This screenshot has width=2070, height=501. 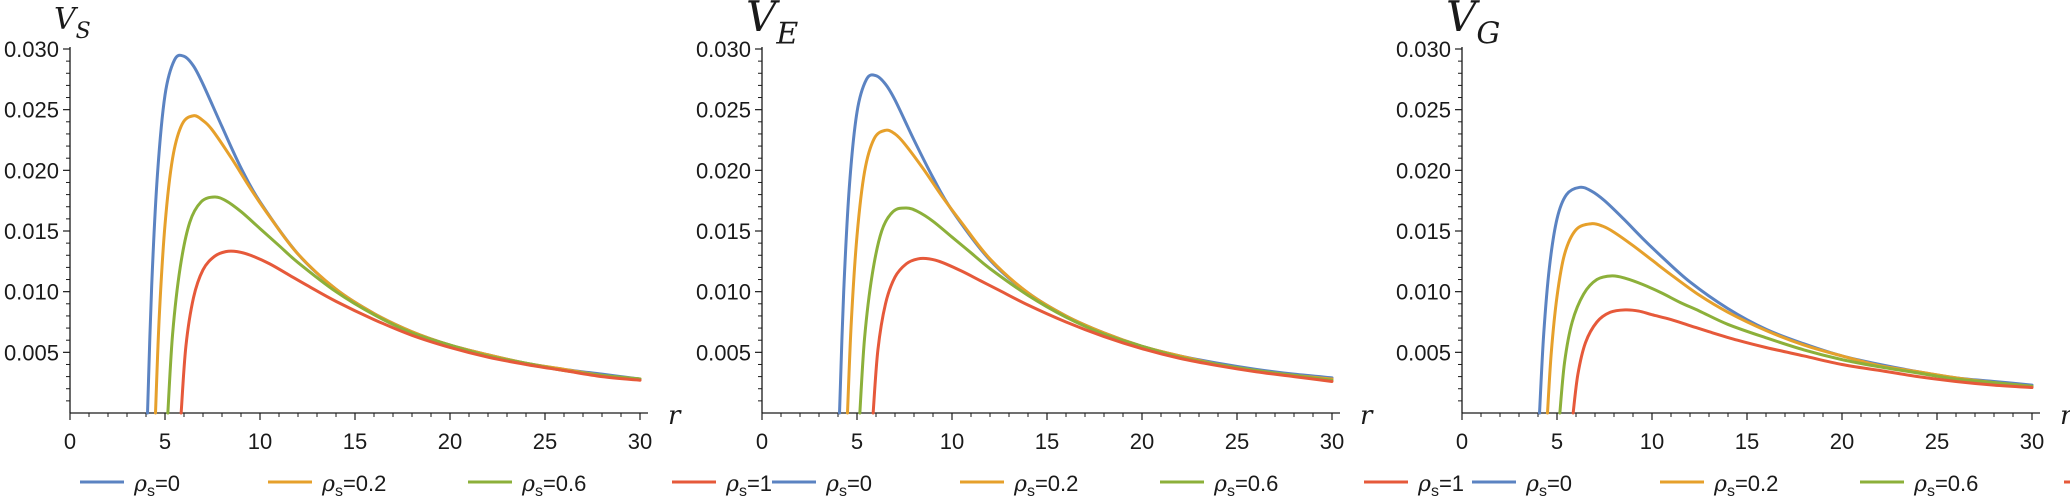 What do you see at coordinates (1473, 26) in the screenshot?
I see `y-axis-label: VG` at bounding box center [1473, 26].